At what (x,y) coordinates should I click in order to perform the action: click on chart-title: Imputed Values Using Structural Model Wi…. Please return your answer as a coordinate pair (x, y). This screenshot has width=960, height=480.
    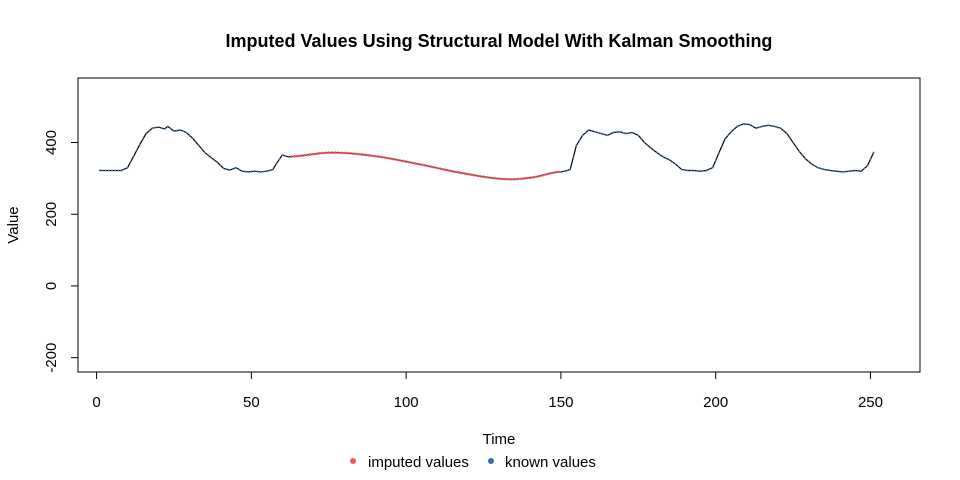
    Looking at the image, I should click on (499, 41).